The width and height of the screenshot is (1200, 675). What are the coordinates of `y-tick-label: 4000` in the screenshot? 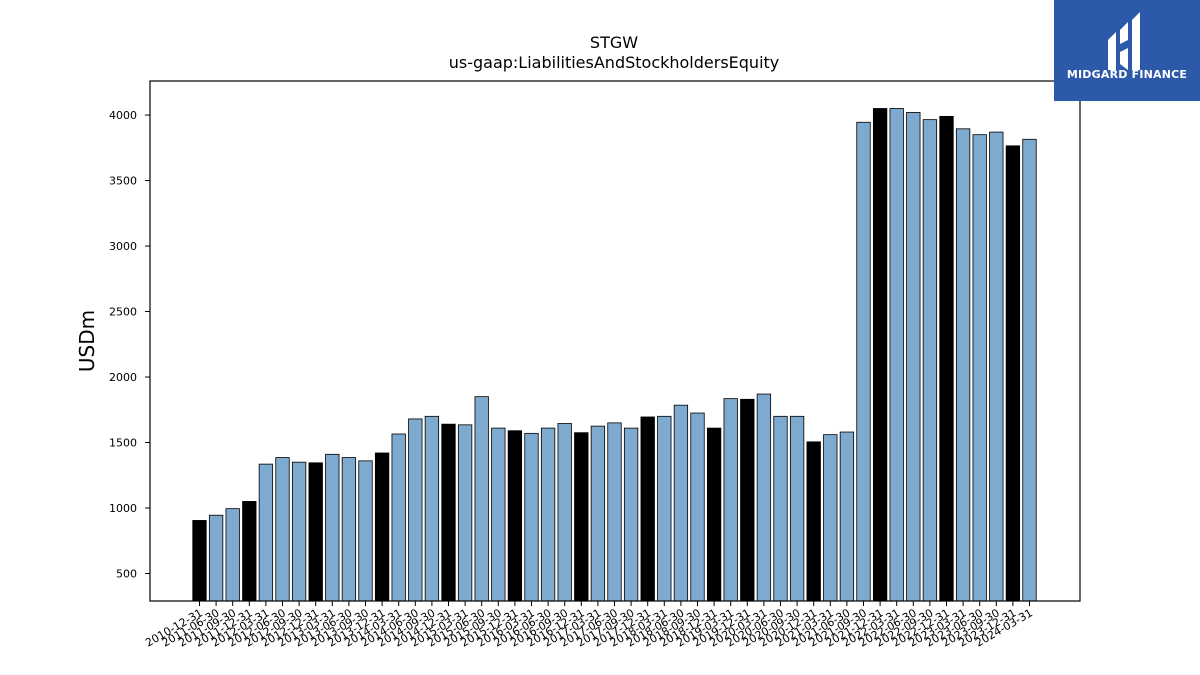 It's located at (123, 115).